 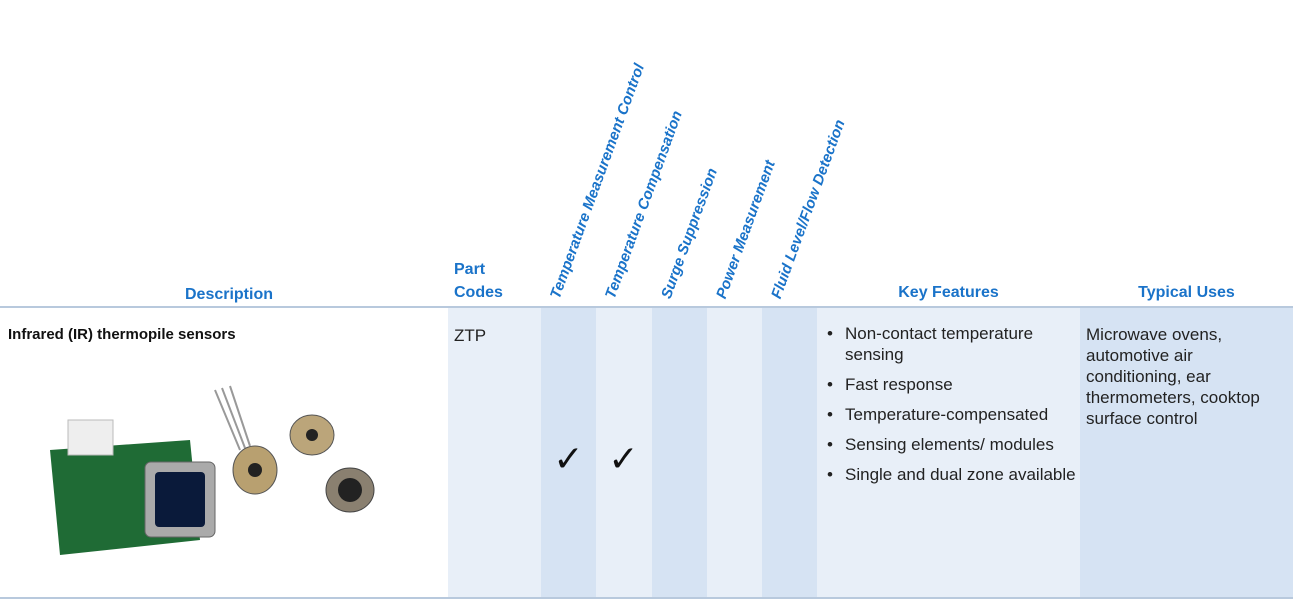 What do you see at coordinates (494, 453) in the screenshot?
I see `part-col-bg` at bounding box center [494, 453].